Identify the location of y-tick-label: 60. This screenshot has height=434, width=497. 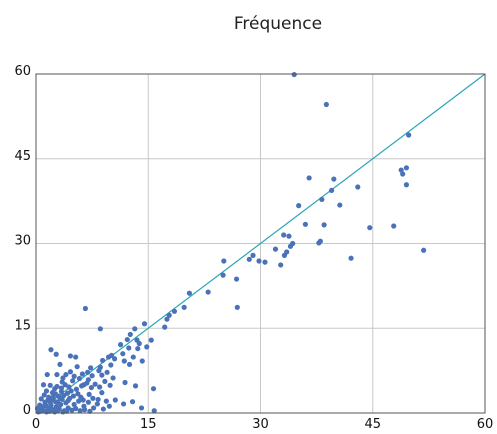
(22, 71).